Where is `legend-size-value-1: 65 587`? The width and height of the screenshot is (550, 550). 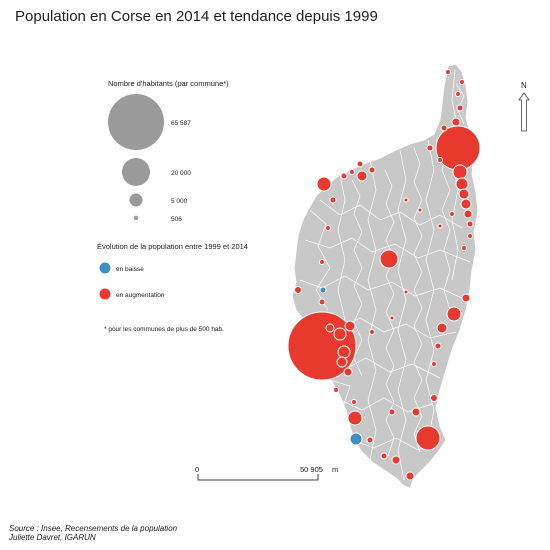
legend-size-value-1: 65 587 is located at coordinates (181, 123).